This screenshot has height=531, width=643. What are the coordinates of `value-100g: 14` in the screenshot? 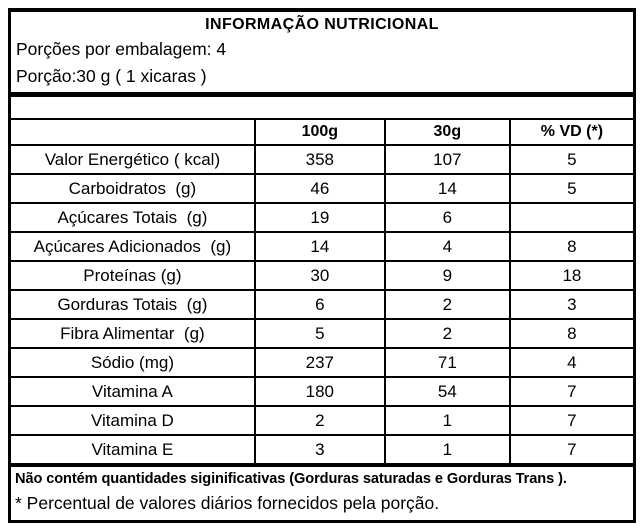 It's located at (319, 246).